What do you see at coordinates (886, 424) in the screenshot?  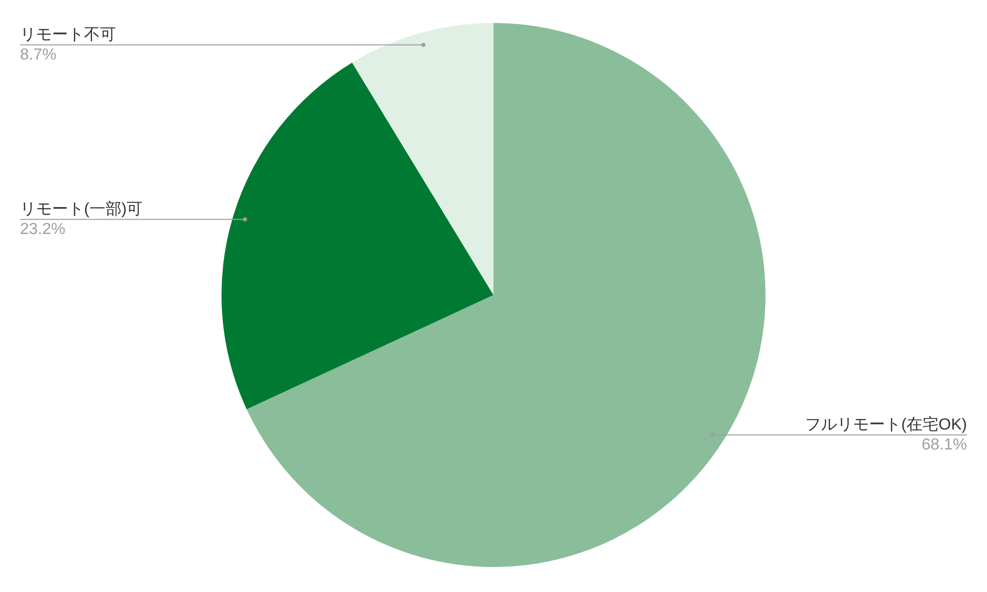 I see `slice-label: フルリモート(在宅OK)` at bounding box center [886, 424].